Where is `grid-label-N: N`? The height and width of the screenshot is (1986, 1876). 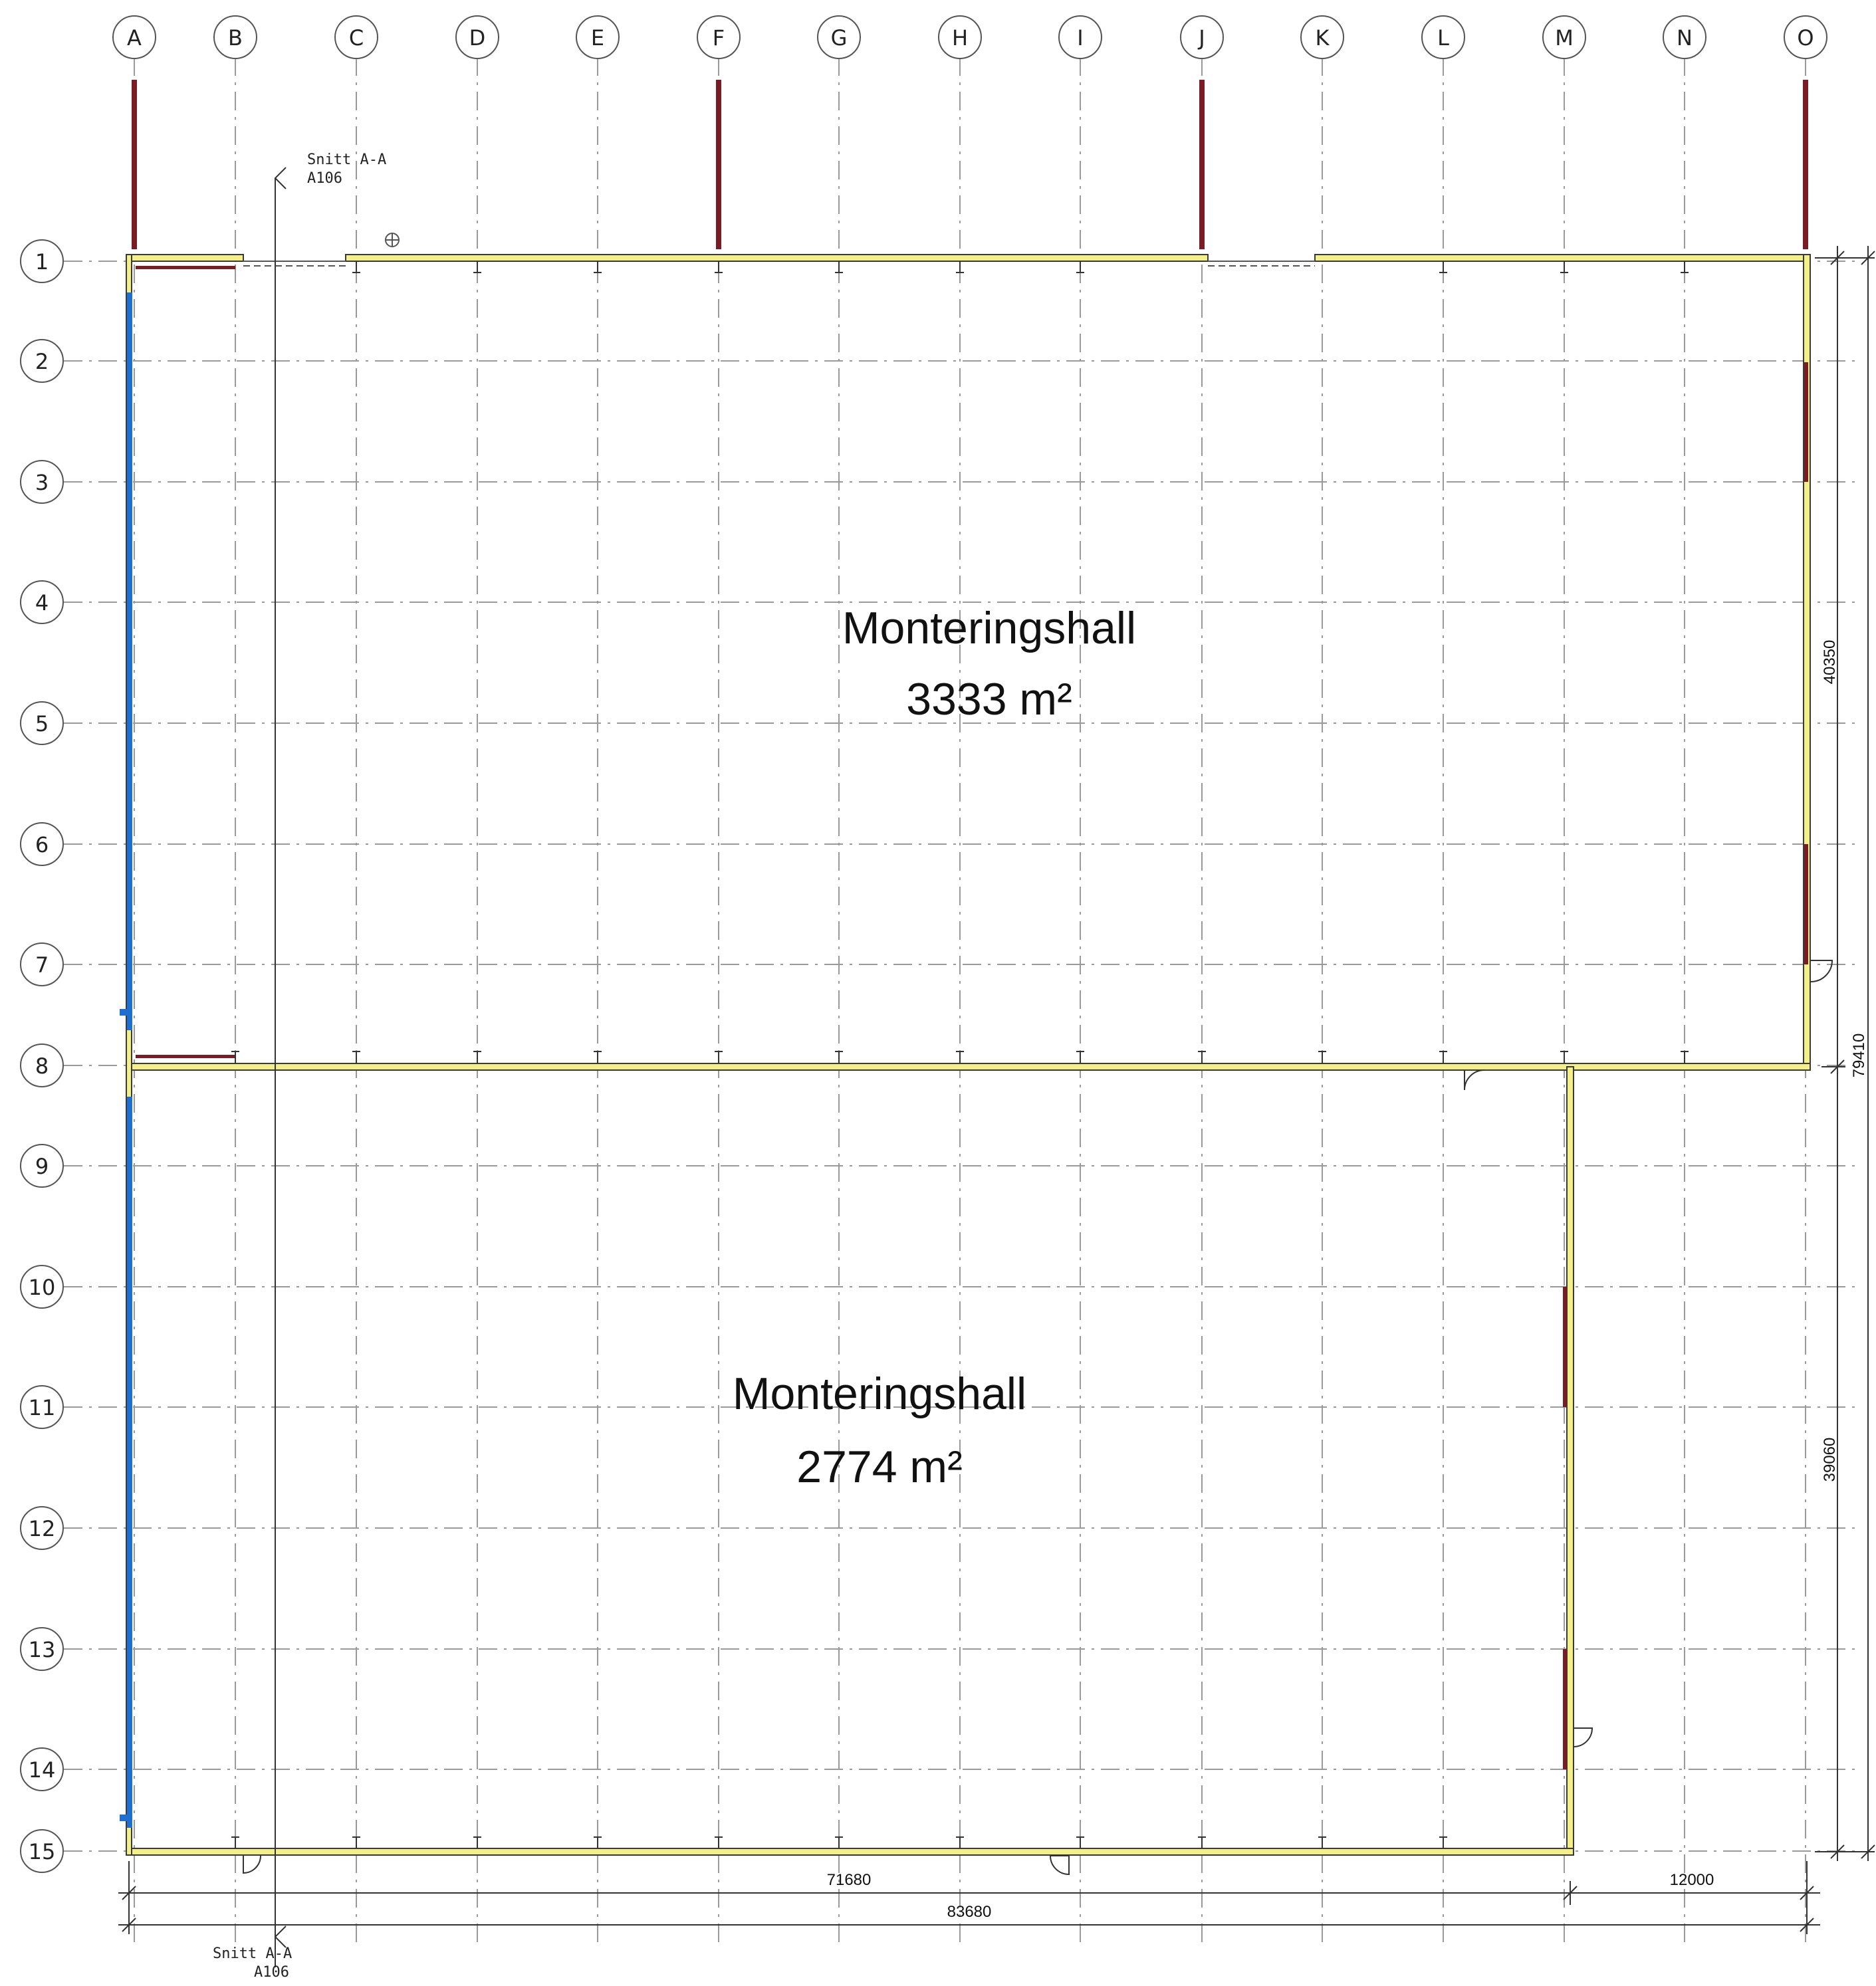
grid-label-N: N is located at coordinates (1685, 38).